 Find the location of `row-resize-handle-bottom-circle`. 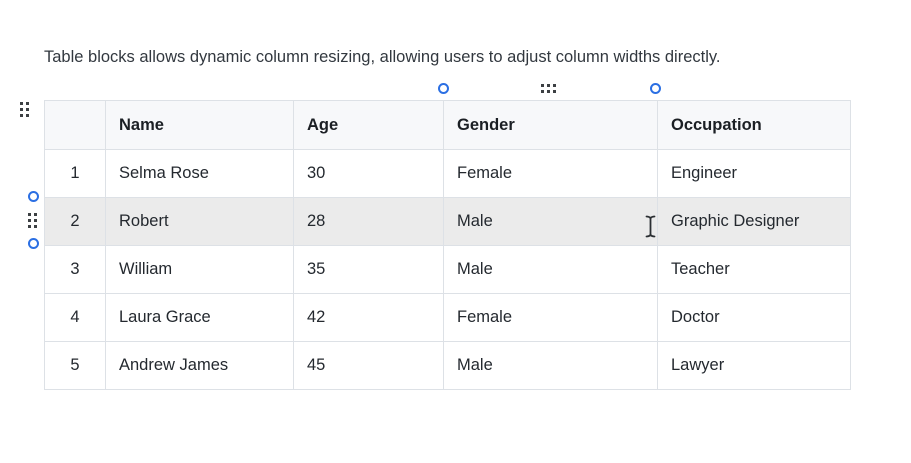

row-resize-handle-bottom-circle is located at coordinates (33, 243).